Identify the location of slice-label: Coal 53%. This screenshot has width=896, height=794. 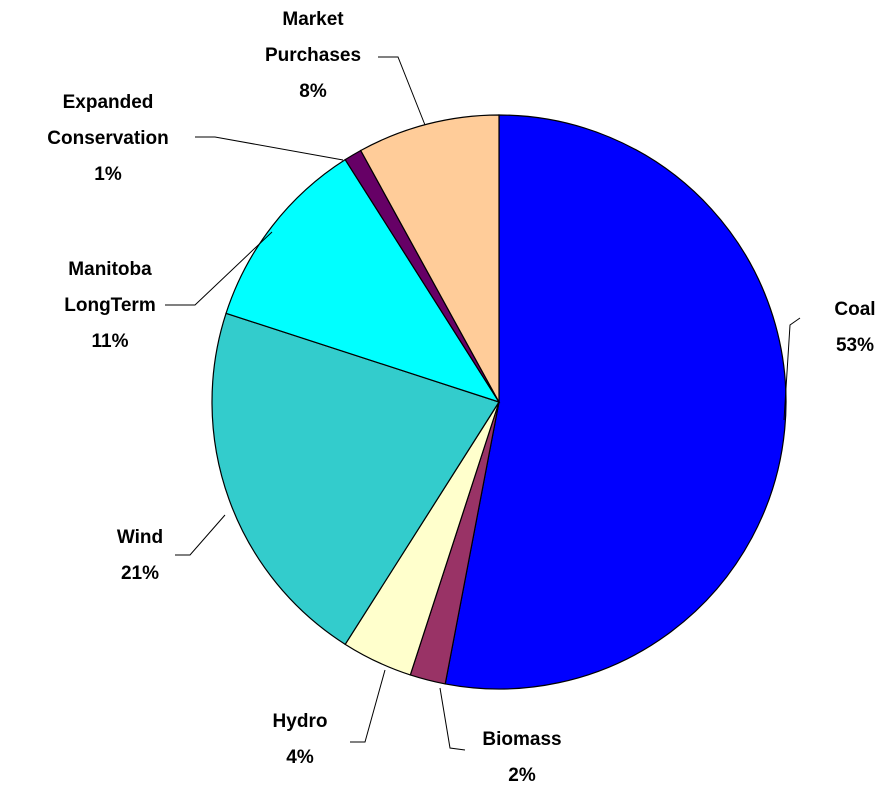
(855, 328).